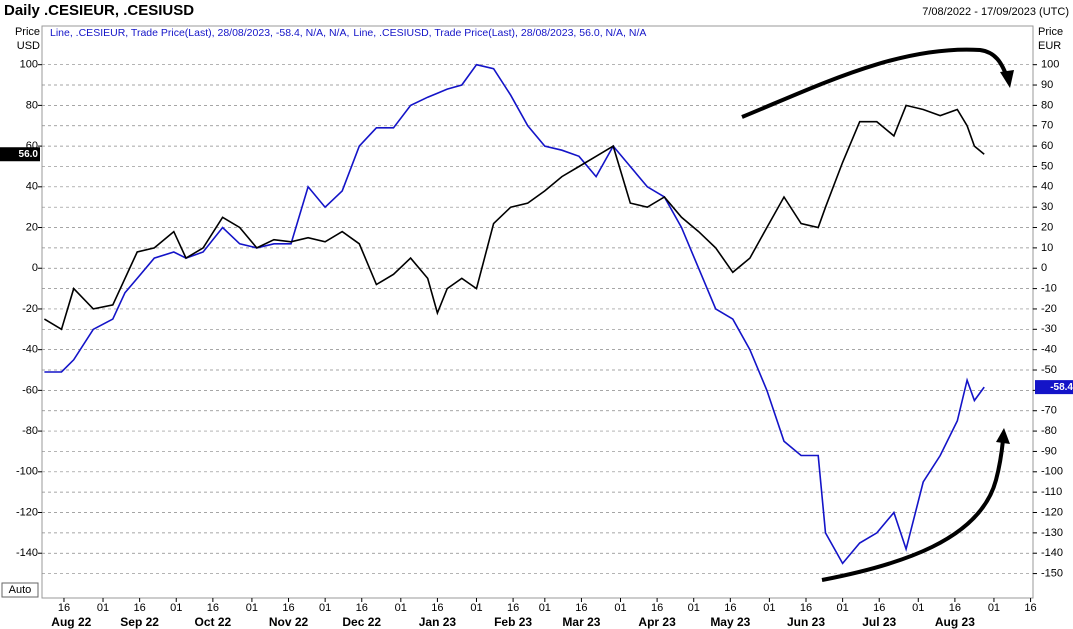 The height and width of the screenshot is (629, 1073). I want to click on y-tick-label: 100, so click(29, 65).